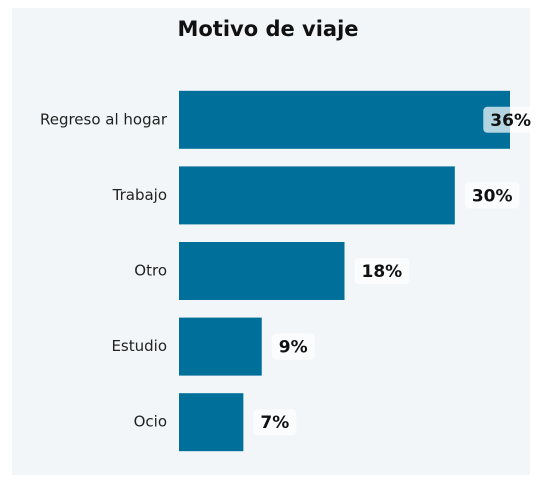  I want to click on value-label: 36%, so click(510, 121).